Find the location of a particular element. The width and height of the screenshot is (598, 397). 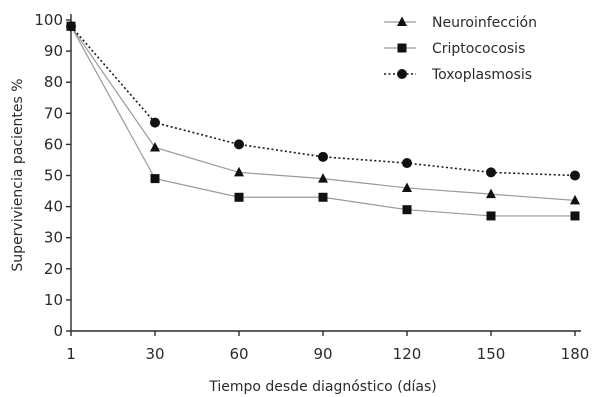

x-axis-label: Tiempo desde diagnóstico (días) is located at coordinates (322, 387).